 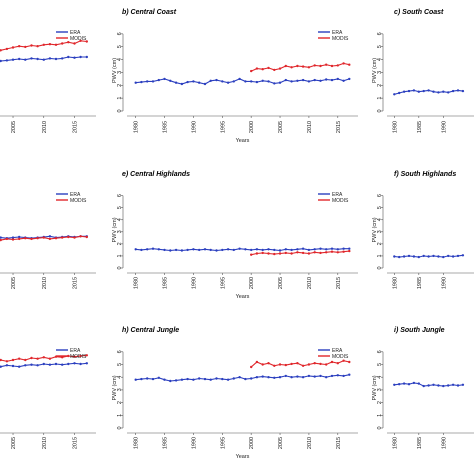 What do you see at coordinates (300, 253) in the screenshot?
I see `series-line-modis` at bounding box center [300, 253].